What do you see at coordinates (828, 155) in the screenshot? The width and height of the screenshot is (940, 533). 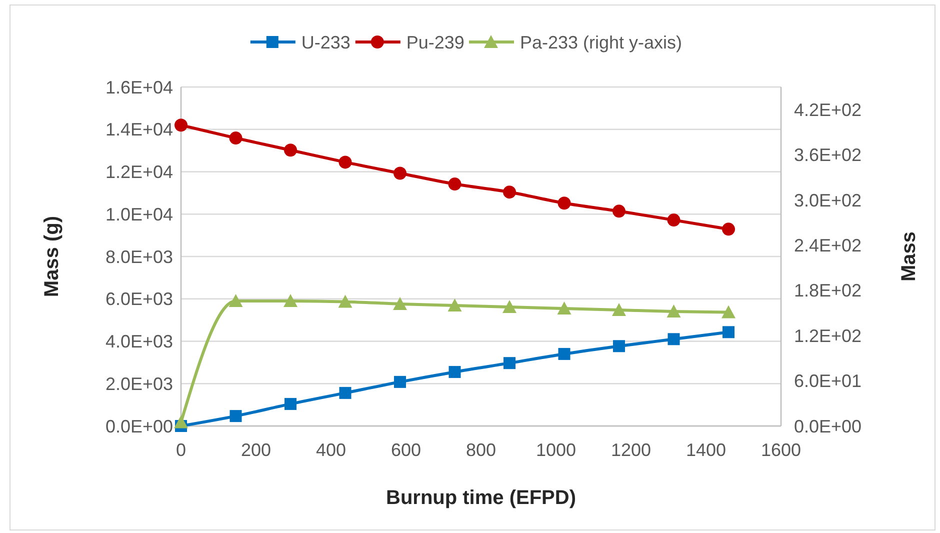 I see `y2-tick-label: 3.6E+02` at bounding box center [828, 155].